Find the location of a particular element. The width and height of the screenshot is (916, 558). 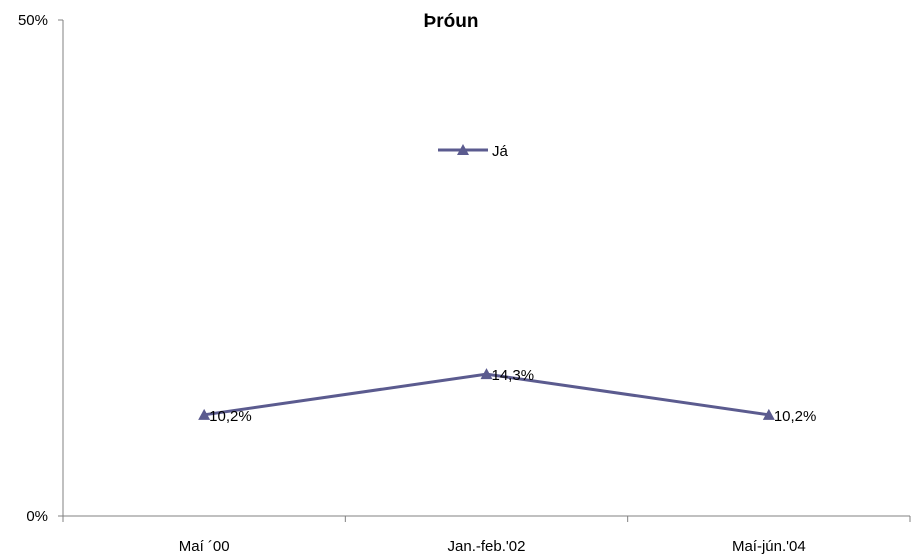

x-tick-label: Maí ´00 is located at coordinates (204, 546).